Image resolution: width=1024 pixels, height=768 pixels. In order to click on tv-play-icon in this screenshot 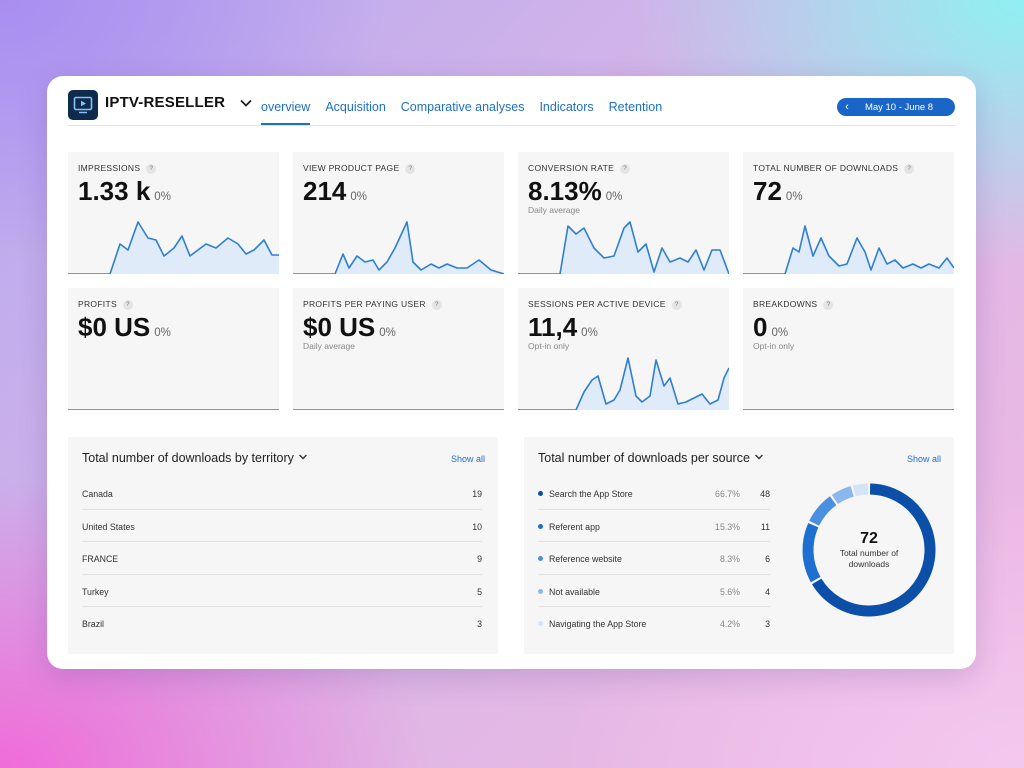, I will do `click(83, 105)`.